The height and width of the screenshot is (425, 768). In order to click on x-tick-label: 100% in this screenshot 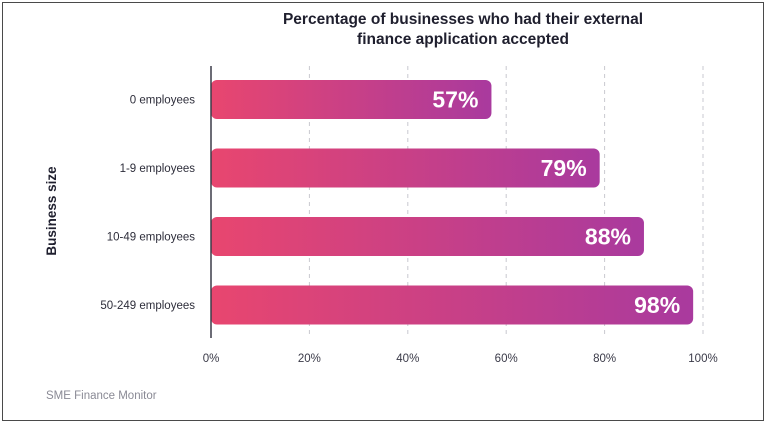, I will do `click(702, 359)`.